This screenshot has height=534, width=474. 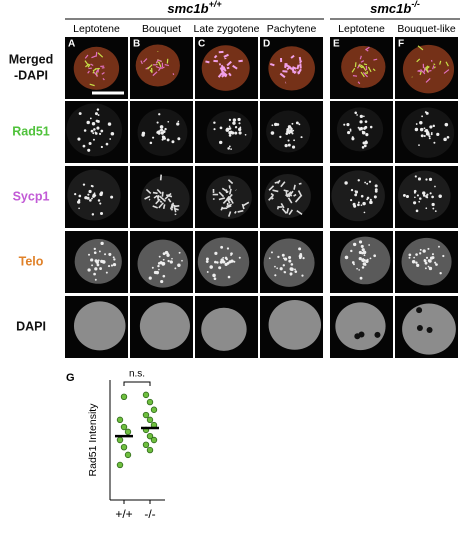 What do you see at coordinates (292, 29) in the screenshot?
I see `stage-label: Pachytene` at bounding box center [292, 29].